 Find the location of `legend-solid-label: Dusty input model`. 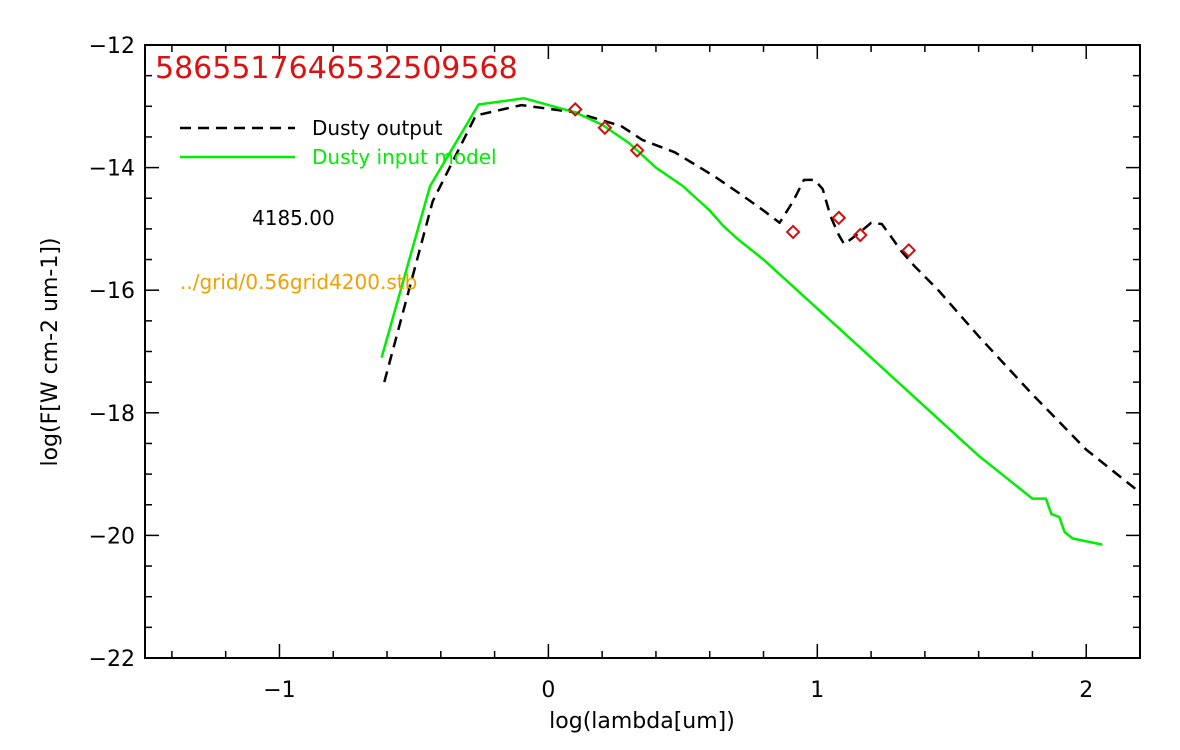

legend-solid-label: Dusty input model is located at coordinates (404, 157).